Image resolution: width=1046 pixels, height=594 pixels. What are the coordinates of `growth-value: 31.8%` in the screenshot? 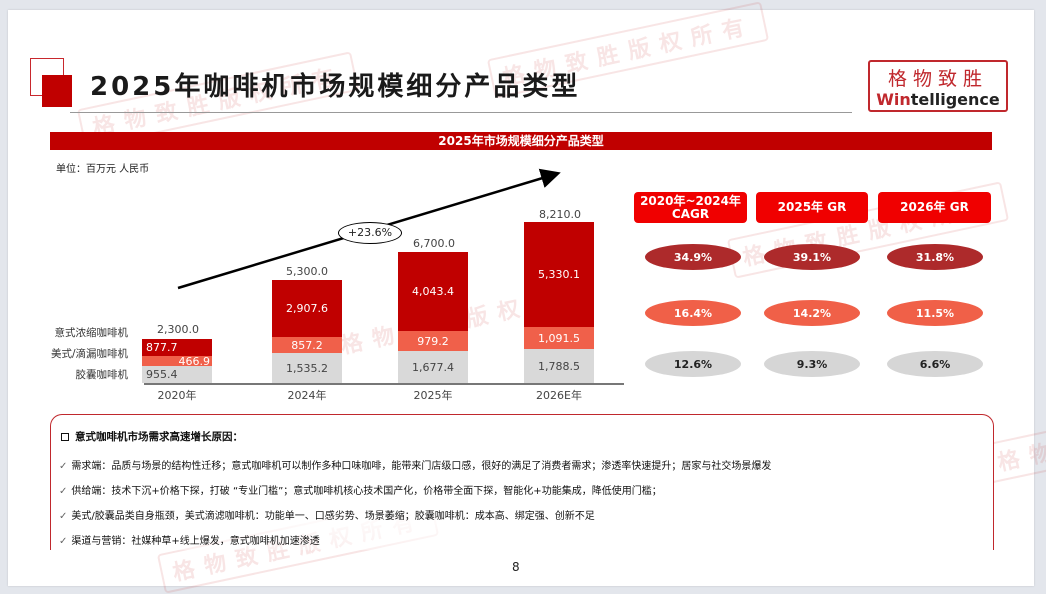 It's located at (935, 257).